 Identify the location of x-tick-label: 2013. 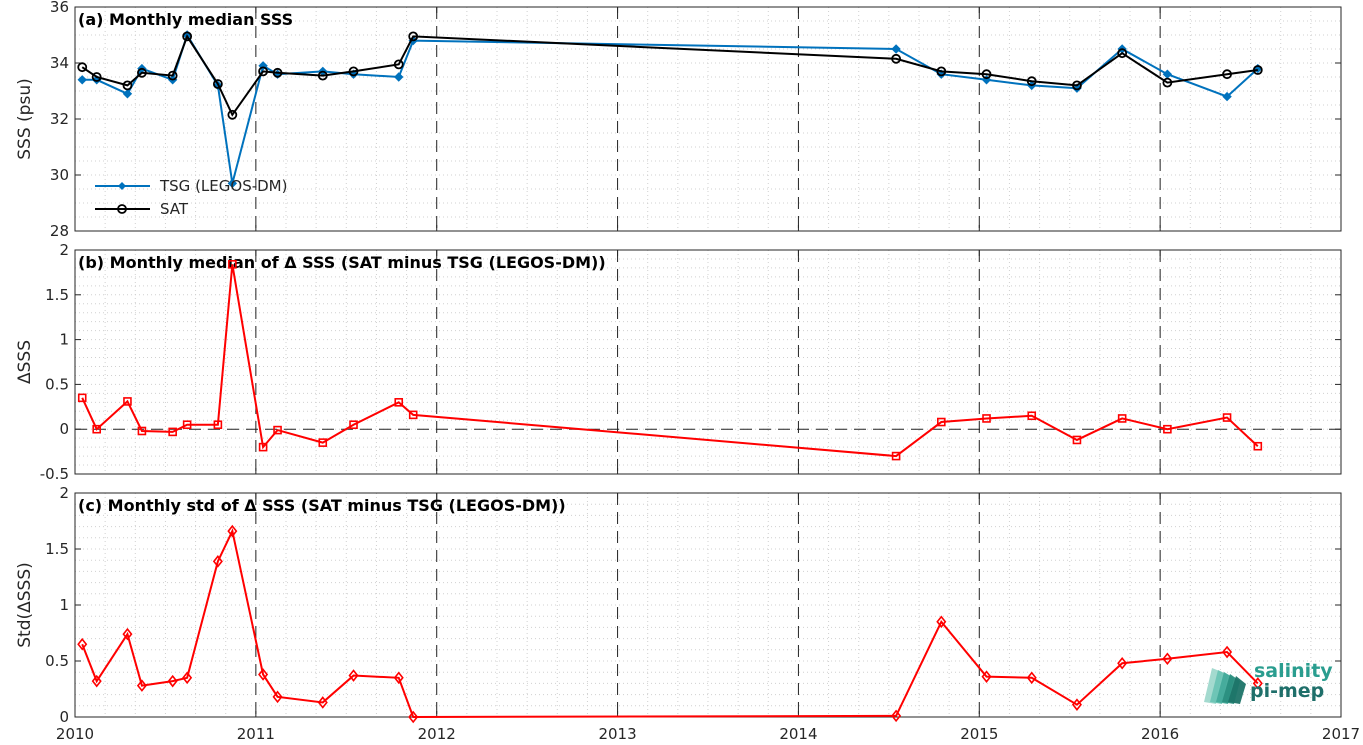
(617, 734).